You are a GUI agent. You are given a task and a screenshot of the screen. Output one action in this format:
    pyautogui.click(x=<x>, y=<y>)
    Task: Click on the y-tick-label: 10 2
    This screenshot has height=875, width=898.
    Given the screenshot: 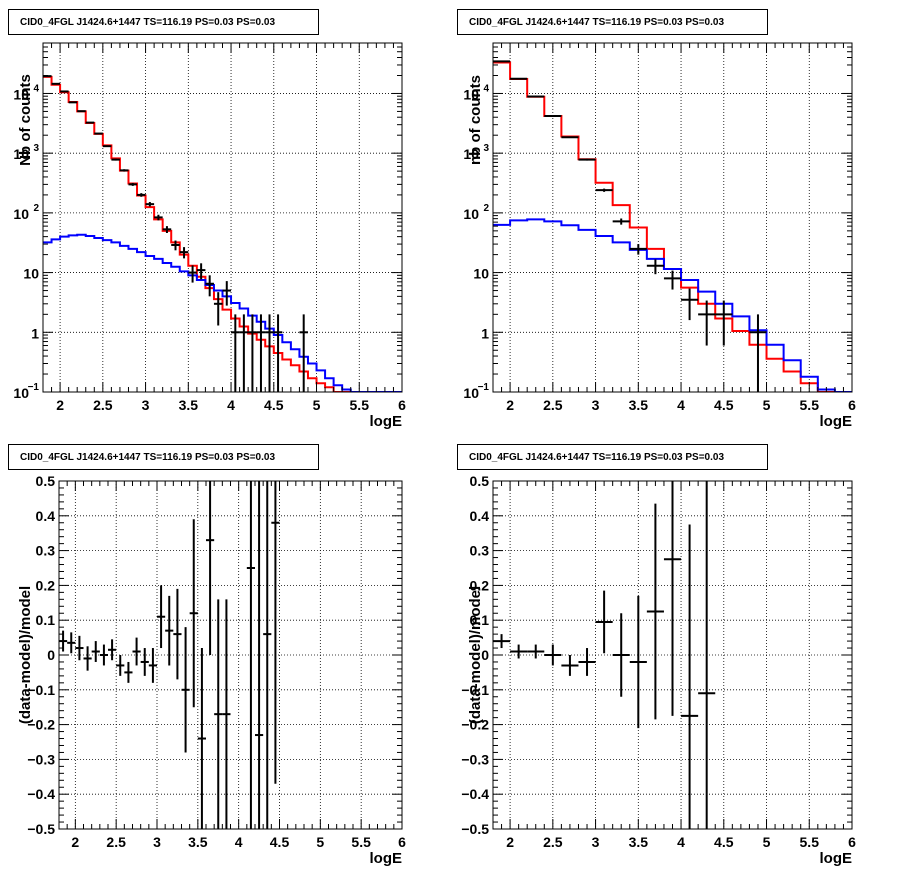 What is the action you would take?
    pyautogui.click(x=476, y=212)
    